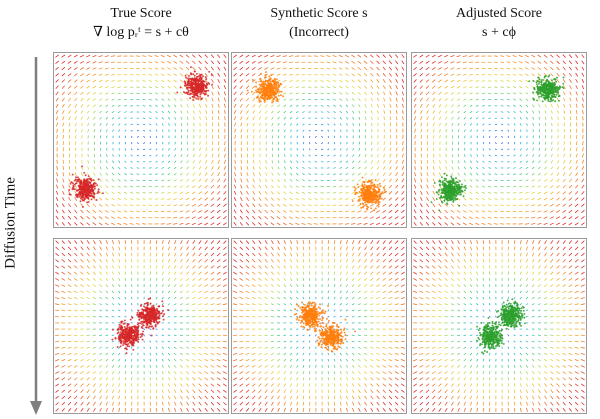  I want to click on column-title-true-score: True Score ∇ log pᵣᵗ = s + cθ, so click(141, 23).